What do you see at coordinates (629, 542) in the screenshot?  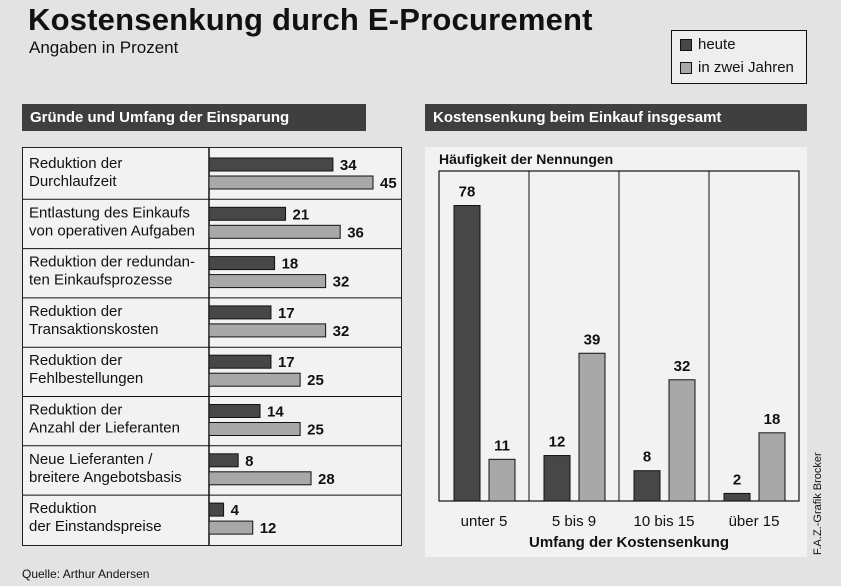 I see `x-axis-title: Umfang der Kostensenkung` at bounding box center [629, 542].